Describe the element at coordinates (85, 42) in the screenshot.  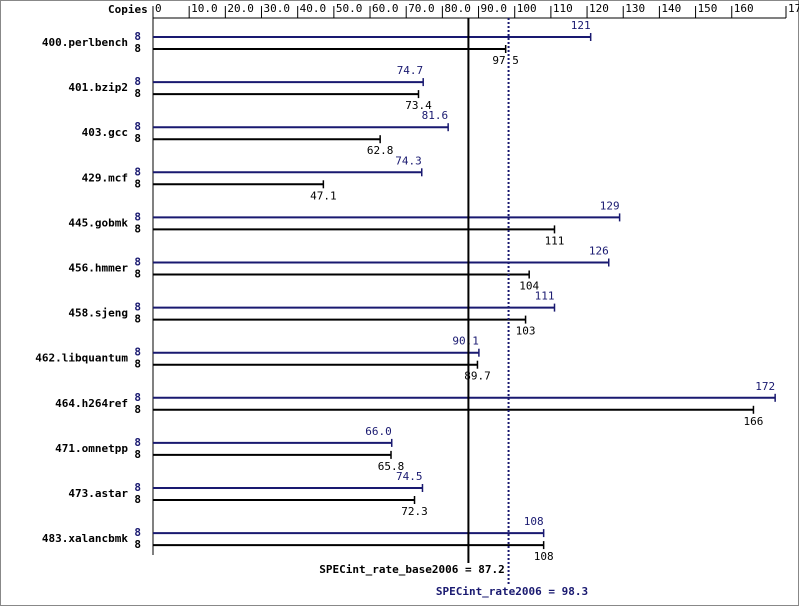
I see `category-label: 400.perlbench` at that location.